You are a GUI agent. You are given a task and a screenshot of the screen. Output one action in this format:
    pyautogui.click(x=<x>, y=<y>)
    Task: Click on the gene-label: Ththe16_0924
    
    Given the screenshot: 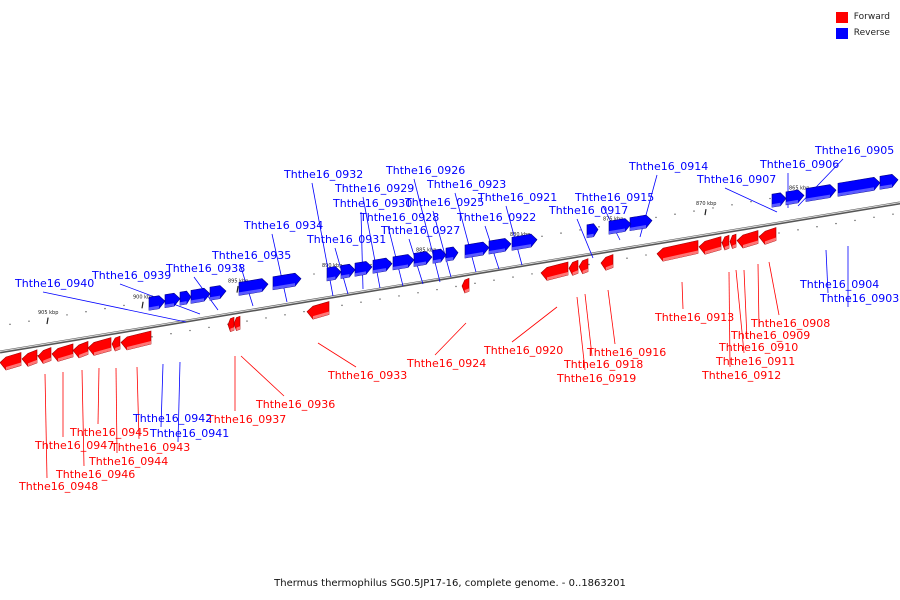 What is the action you would take?
    pyautogui.click(x=446, y=363)
    